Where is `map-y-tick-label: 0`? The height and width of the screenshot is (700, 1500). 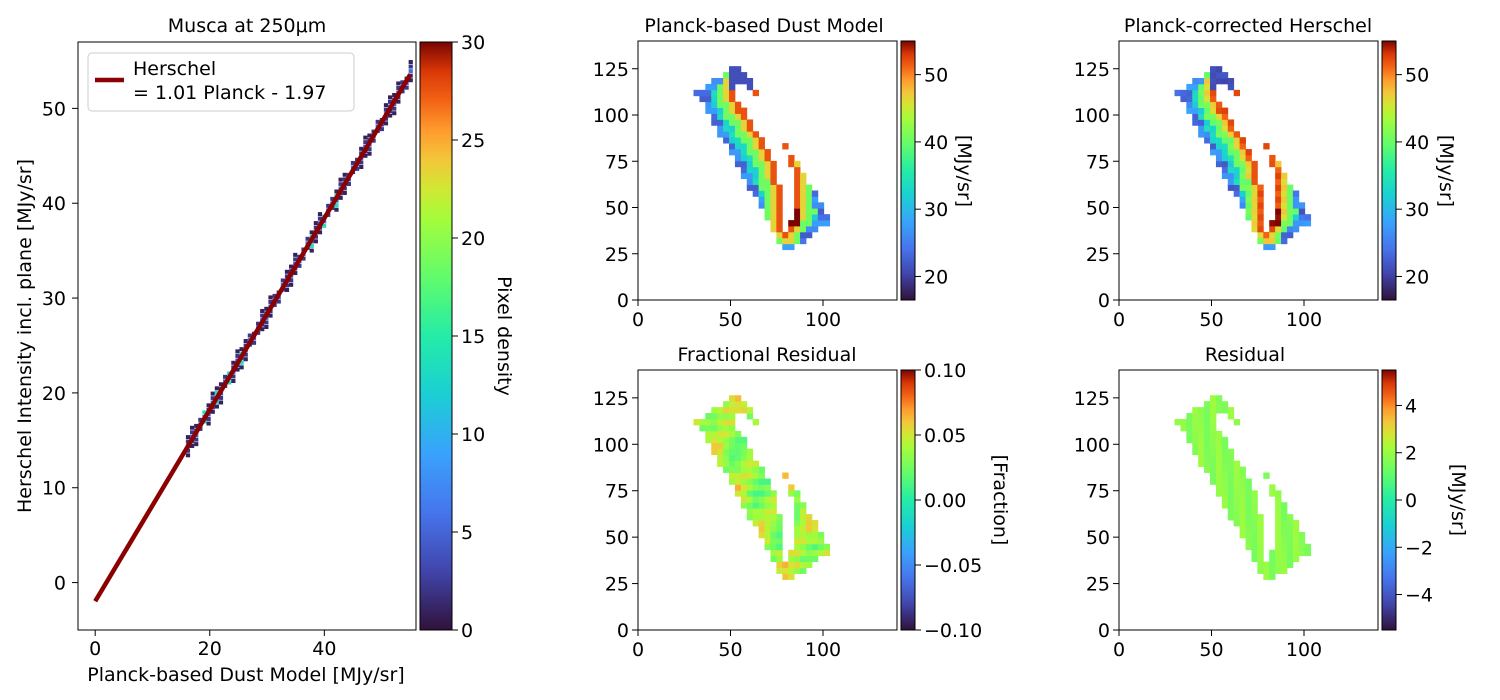 map-y-tick-label: 0 is located at coordinates (1104, 301).